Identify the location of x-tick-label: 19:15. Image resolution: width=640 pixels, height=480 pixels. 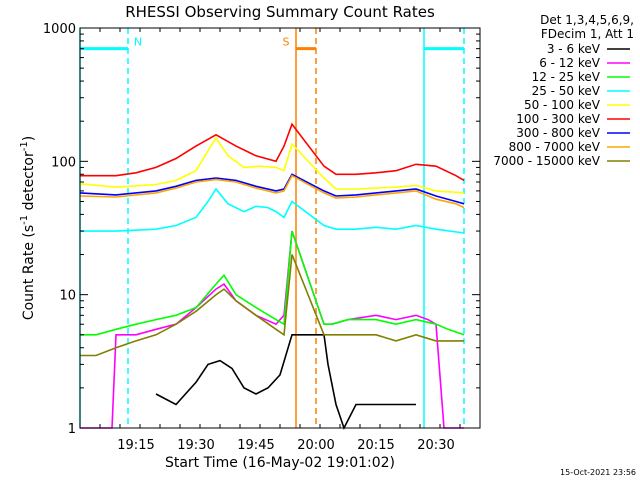
(135, 445).